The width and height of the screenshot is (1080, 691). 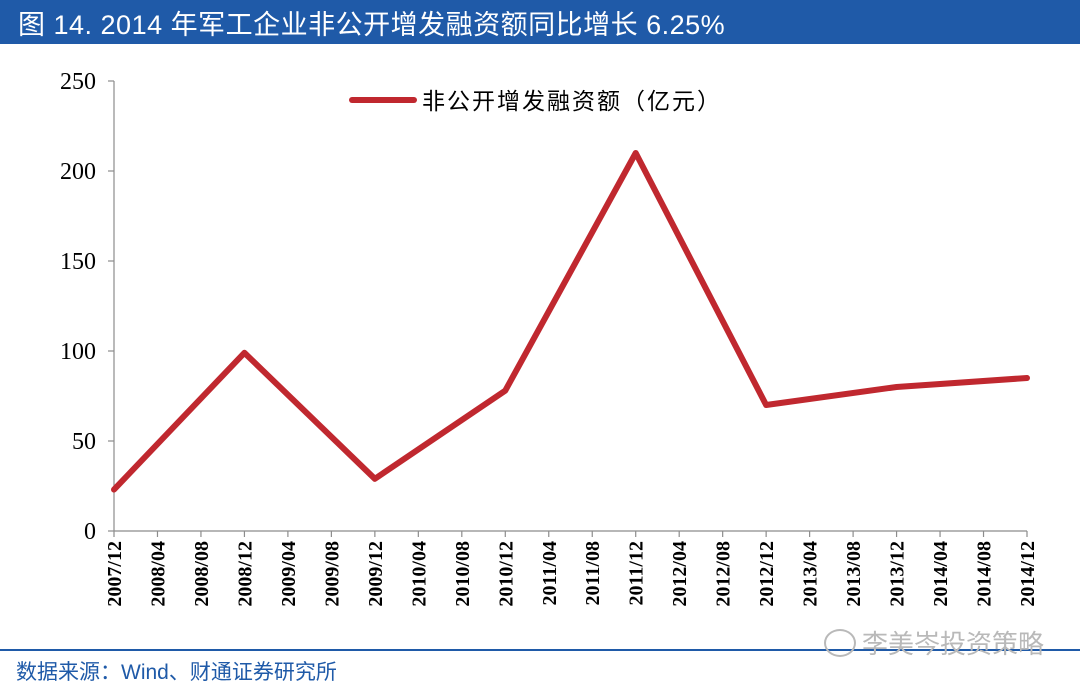 I want to click on y-tick-label: 250, so click(x=78, y=82).